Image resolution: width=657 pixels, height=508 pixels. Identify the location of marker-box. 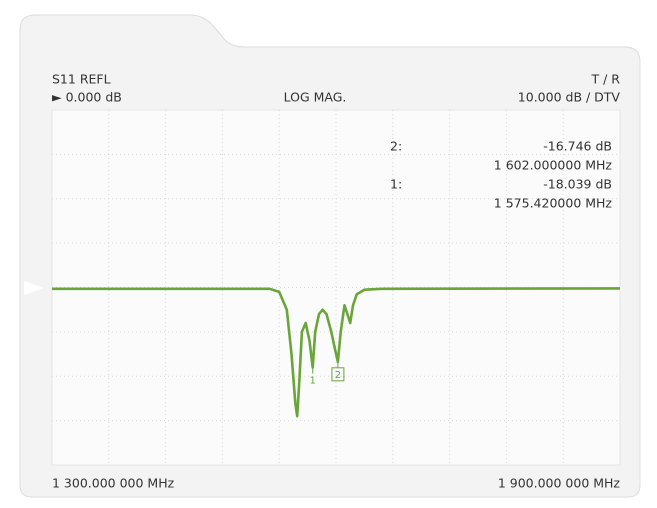
(338, 374).